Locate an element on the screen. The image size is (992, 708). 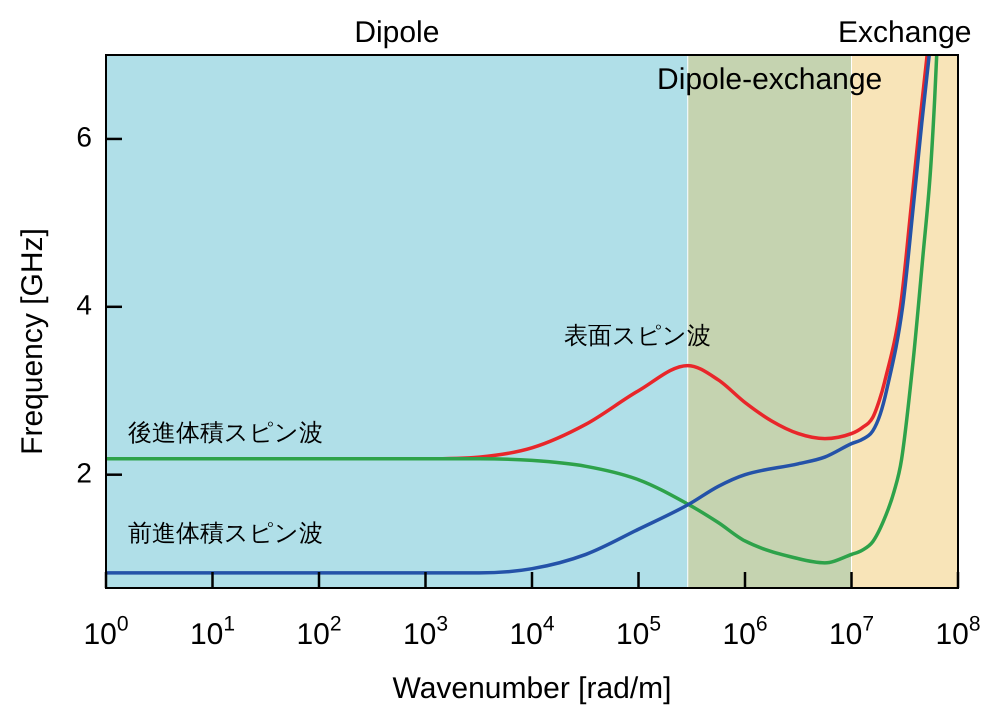
band-label: Dipole-exchange is located at coordinates (769, 79).